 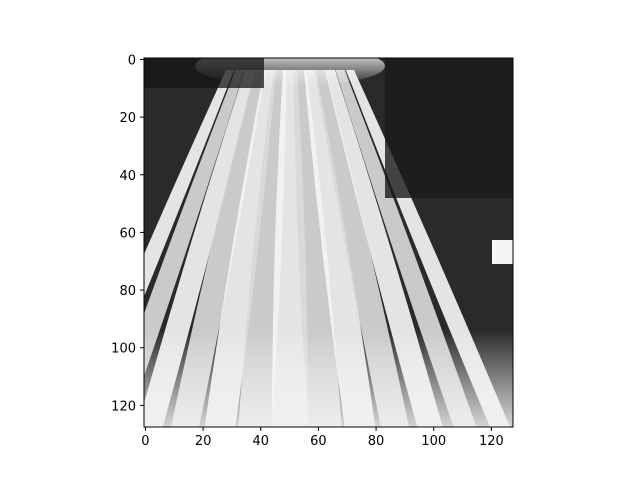 I want to click on y-tick-label: 20, so click(x=127, y=118).